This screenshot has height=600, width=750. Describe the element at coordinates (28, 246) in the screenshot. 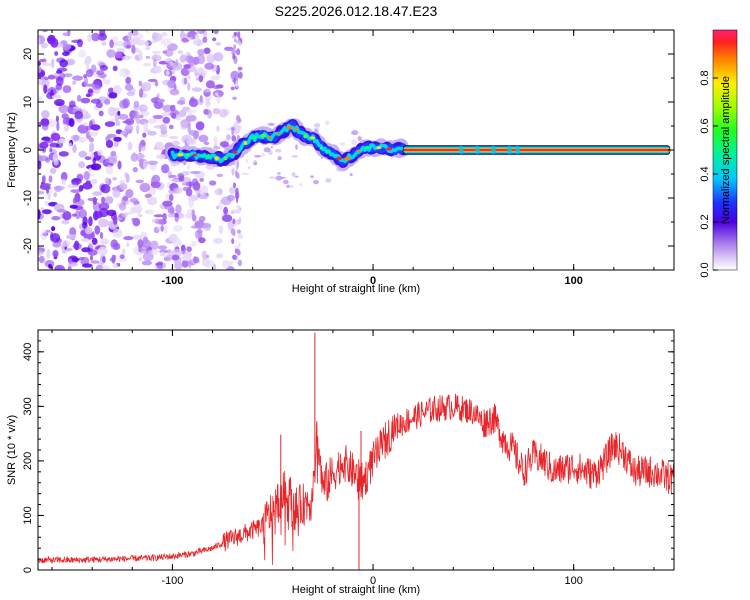

I see `spectrogram-y-tick-label: -20` at that location.